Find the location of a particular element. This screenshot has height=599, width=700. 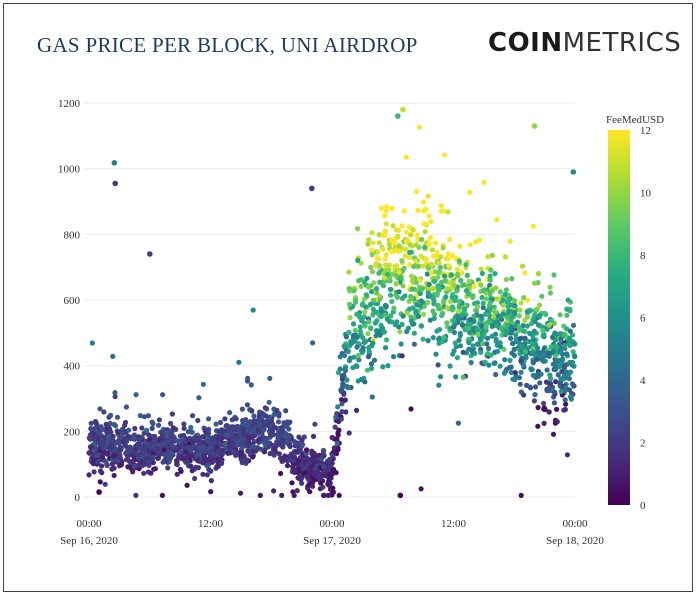

y-tick-label: 1200 is located at coordinates (69, 104).